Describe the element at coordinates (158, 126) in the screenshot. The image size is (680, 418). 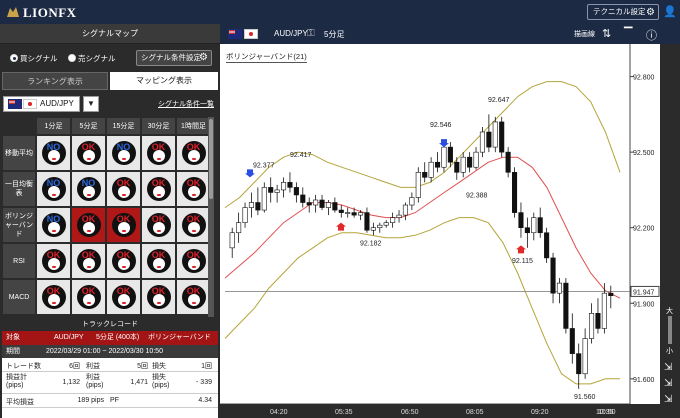
I see `column-header: 30分足` at that location.